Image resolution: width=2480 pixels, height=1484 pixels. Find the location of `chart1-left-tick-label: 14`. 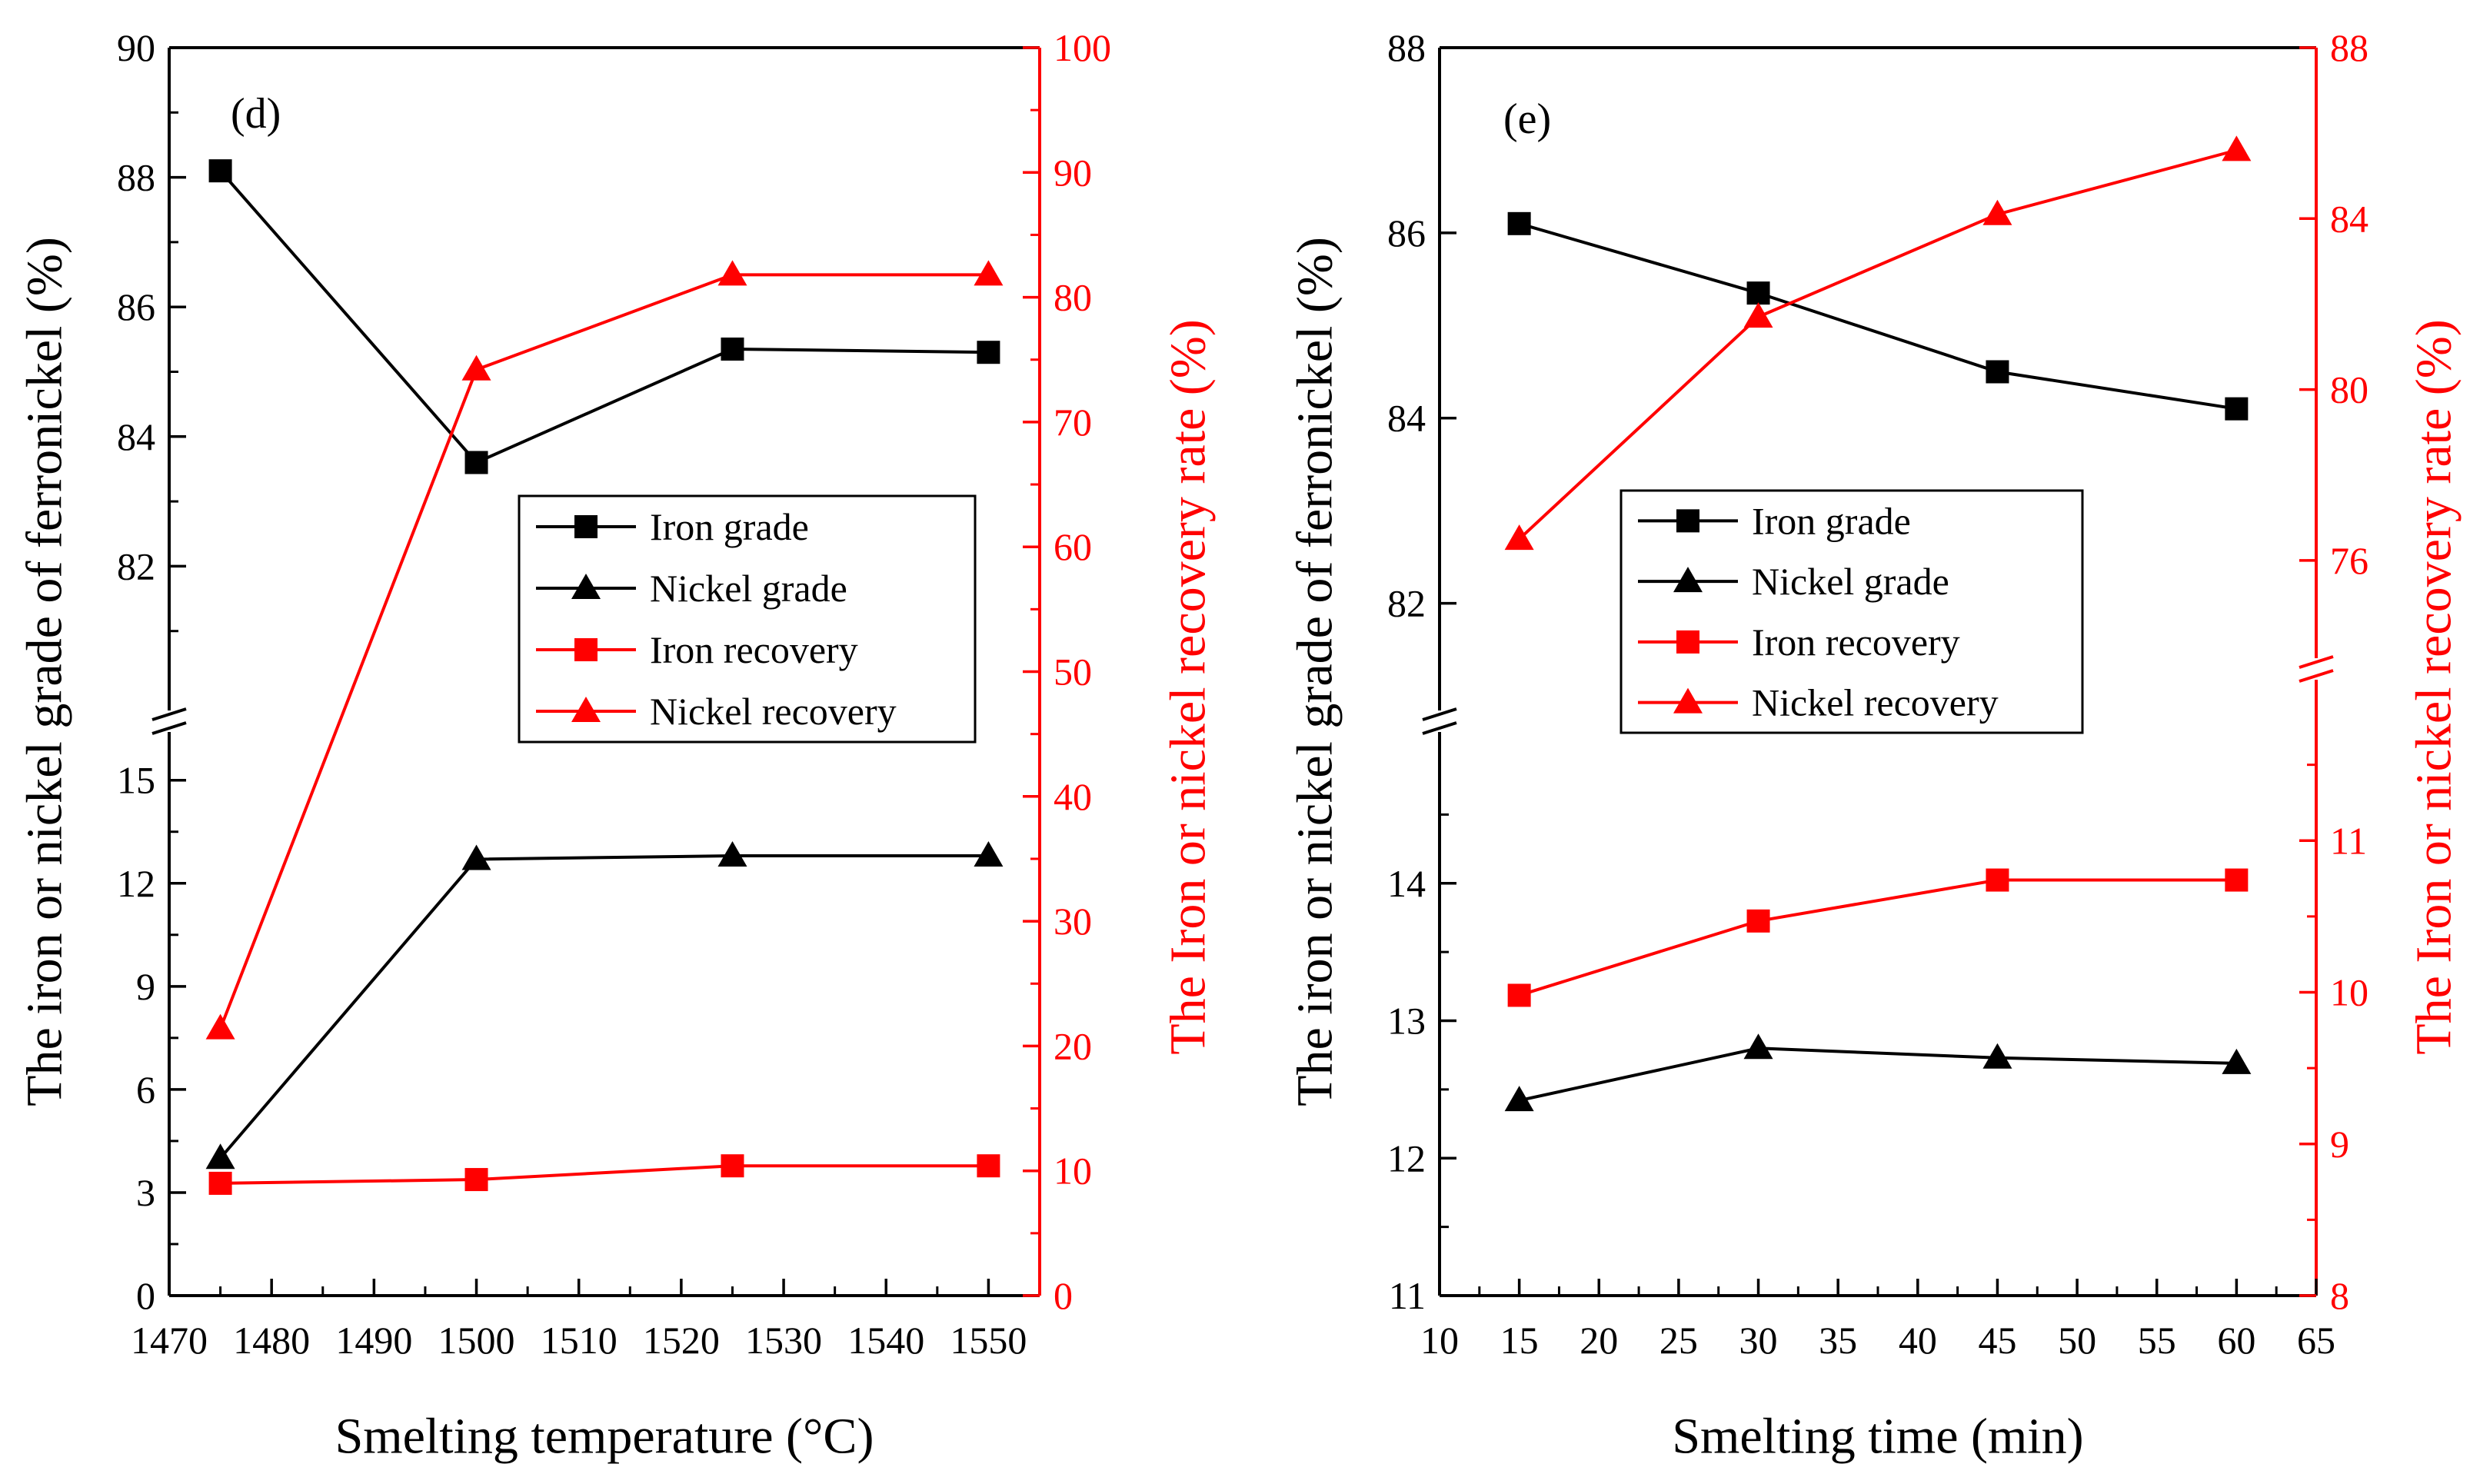

chart1-left-tick-label: 14 is located at coordinates (1406, 884).